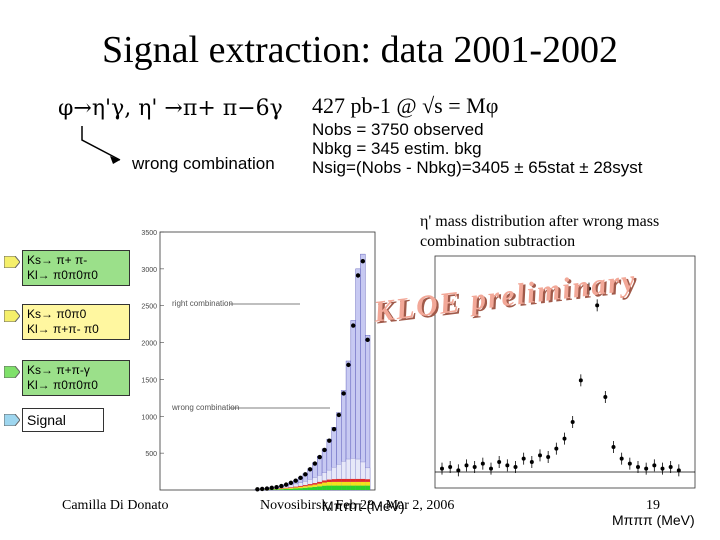  What do you see at coordinates (149, 344) in the screenshot?
I see `y-tick-label: 2000` at bounding box center [149, 344].